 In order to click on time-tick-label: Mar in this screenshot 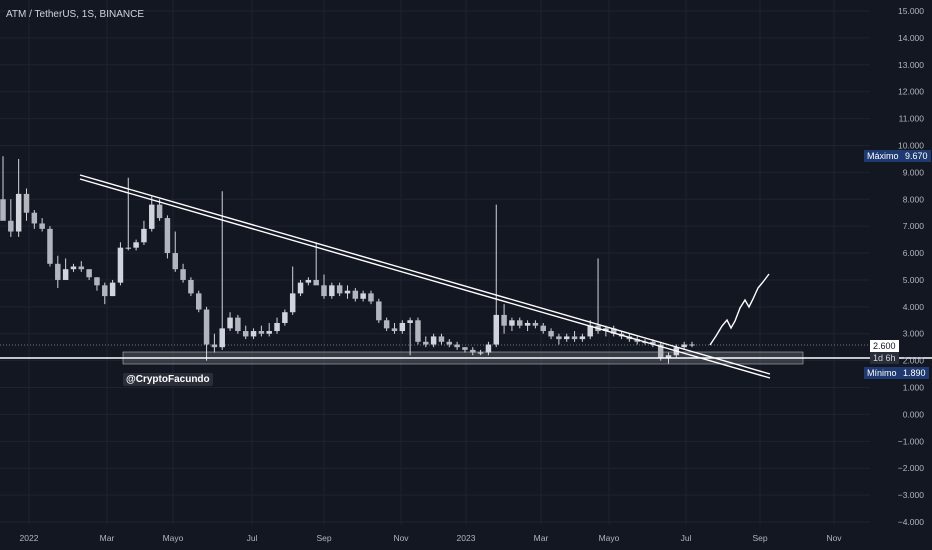, I will do `click(541, 538)`.